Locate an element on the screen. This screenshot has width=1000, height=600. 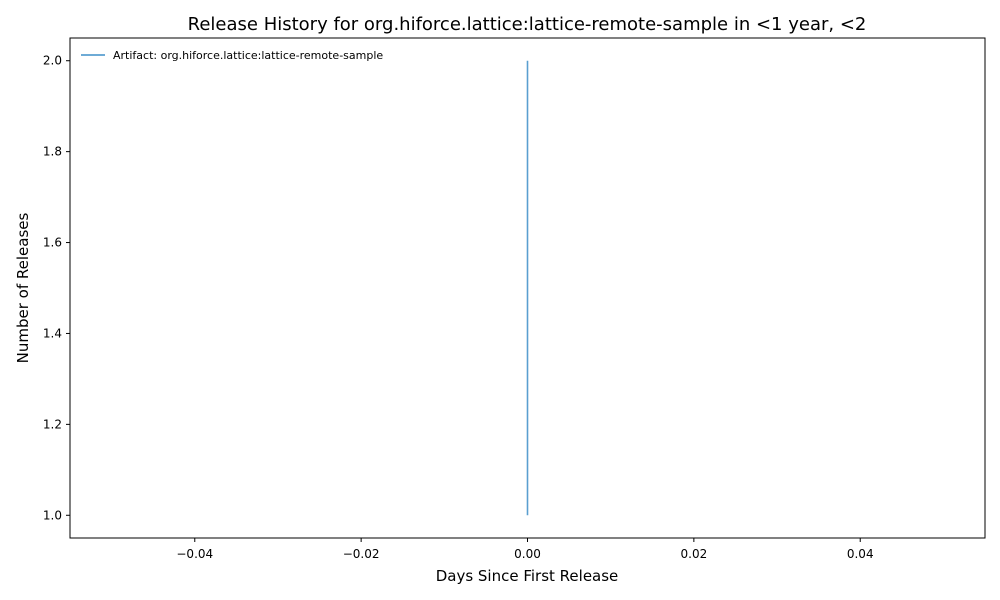
x-axis-label: Days Since First Release is located at coordinates (527, 576).